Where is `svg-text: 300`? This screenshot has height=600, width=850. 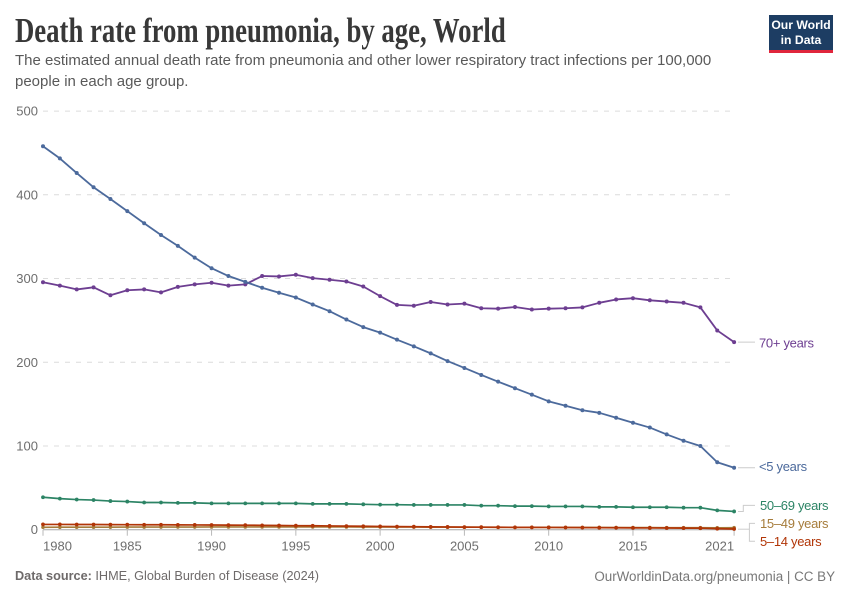 svg-text: 300 is located at coordinates (27, 278).